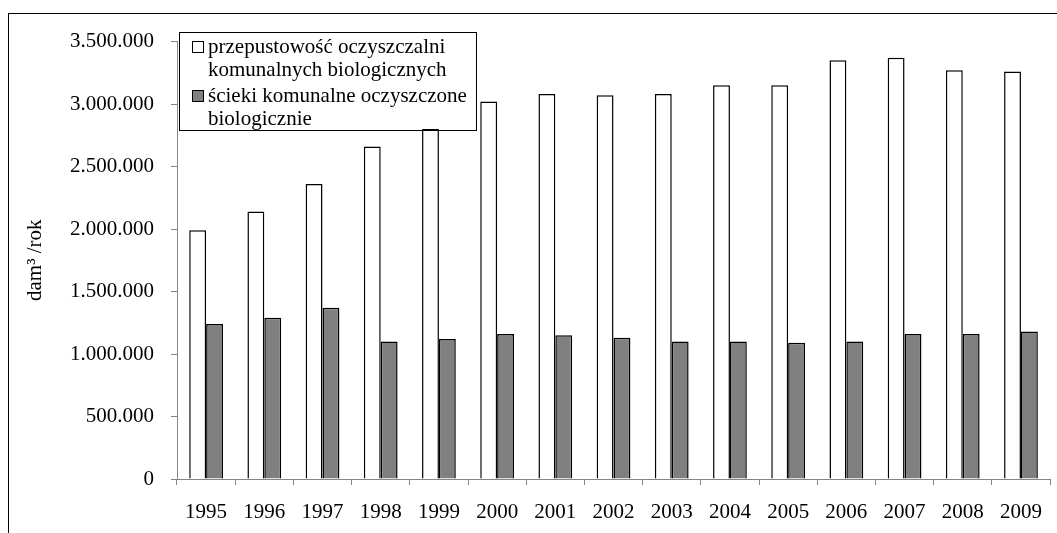  I want to click on x-tick-label: 2003, so click(671, 511).